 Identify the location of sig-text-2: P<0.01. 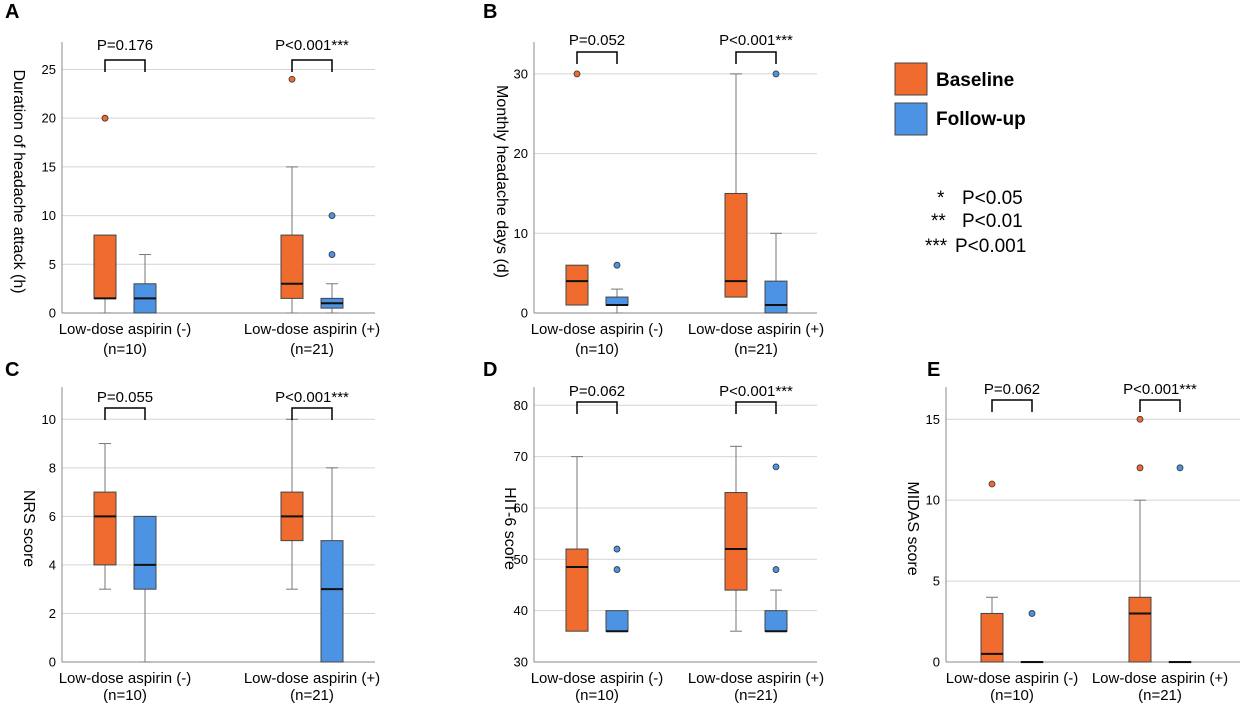
(992, 221).